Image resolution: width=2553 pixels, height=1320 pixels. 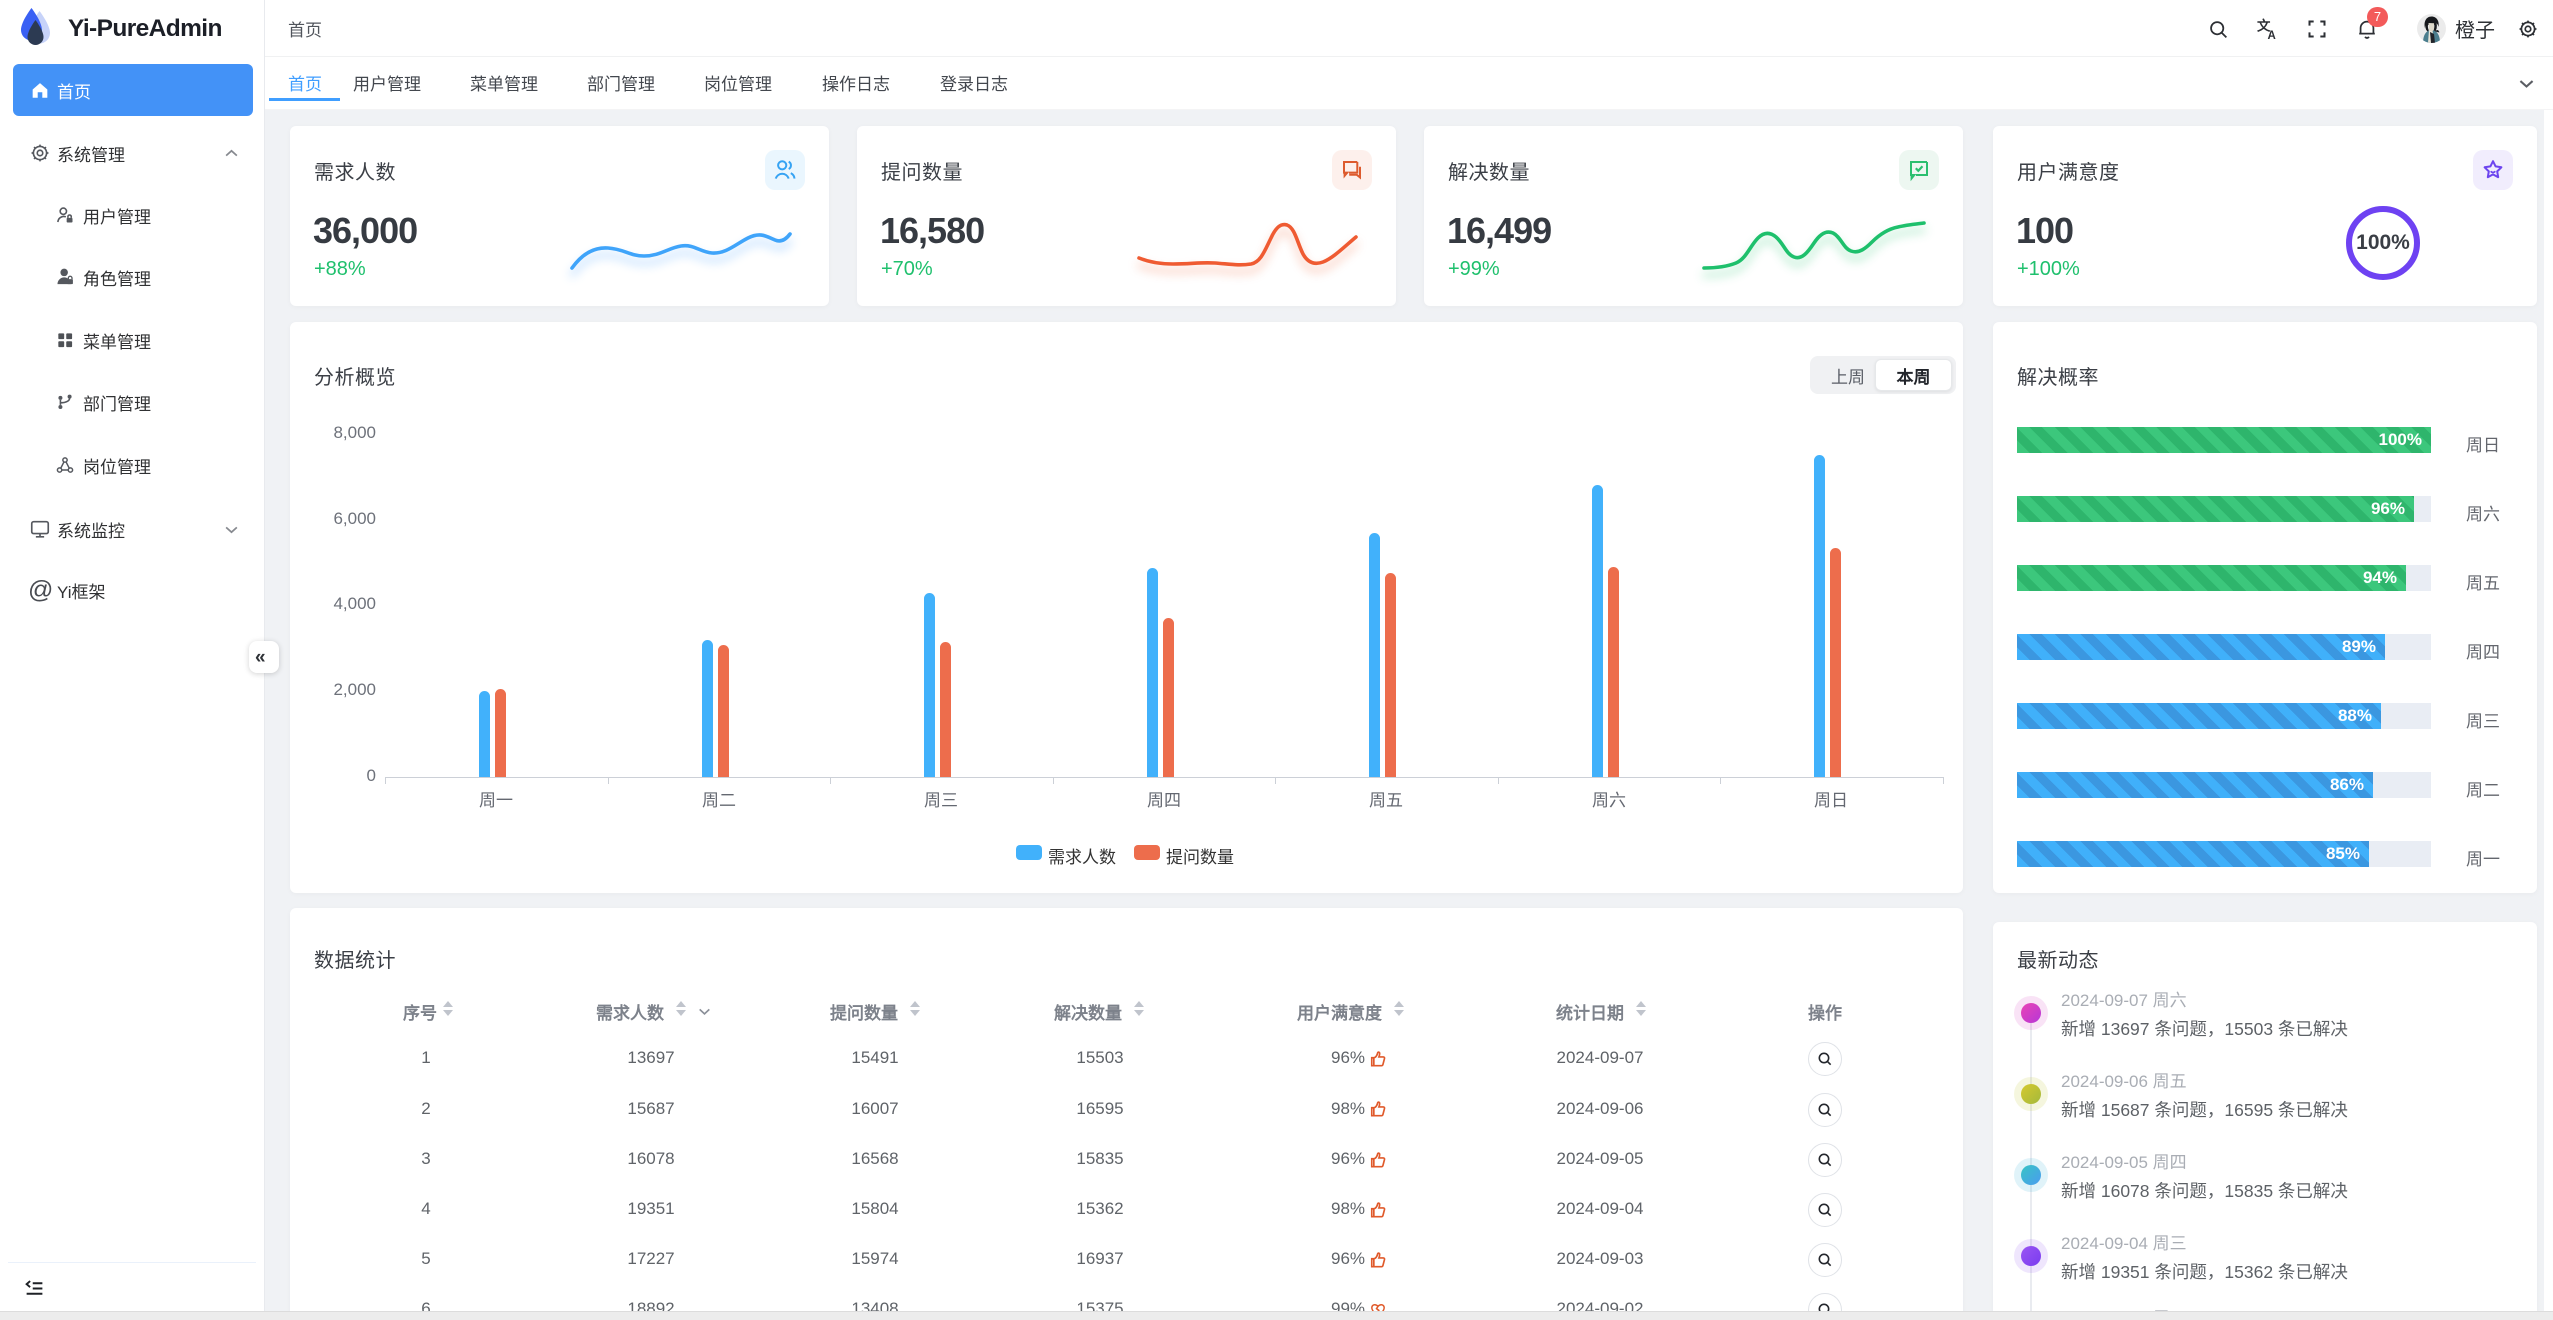 What do you see at coordinates (2272, 35) in the screenshot?
I see `svg-text: A` at bounding box center [2272, 35].